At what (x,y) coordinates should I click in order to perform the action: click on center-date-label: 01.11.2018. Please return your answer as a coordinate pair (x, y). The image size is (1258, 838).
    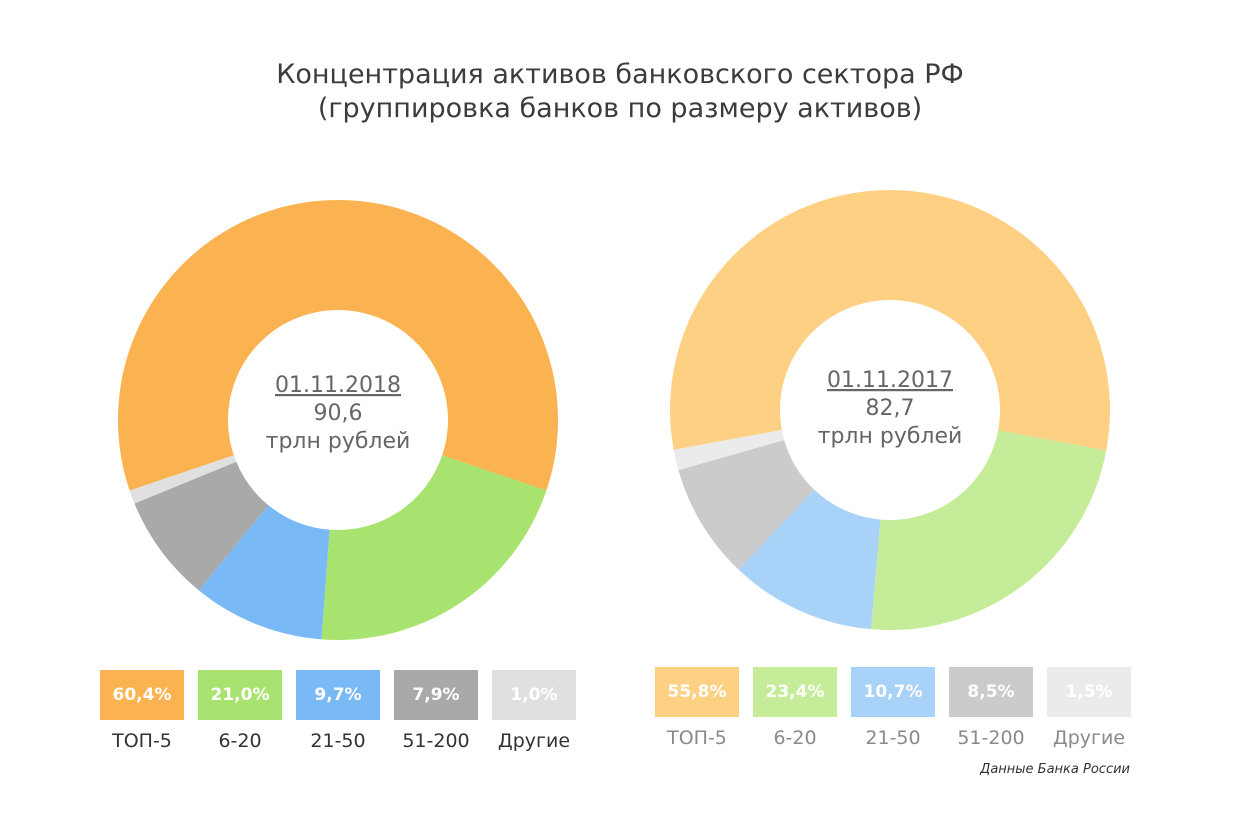
    Looking at the image, I should click on (338, 385).